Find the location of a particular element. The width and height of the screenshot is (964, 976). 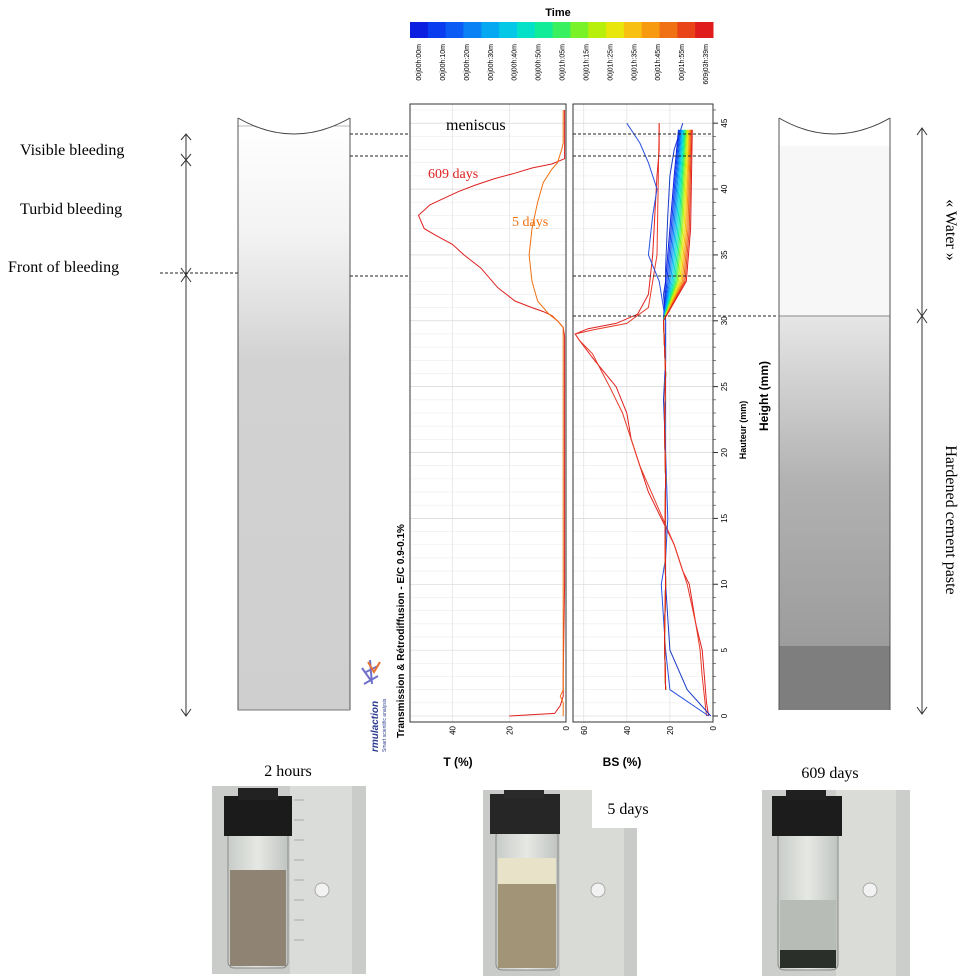

left-tube is located at coordinates (294, 414).